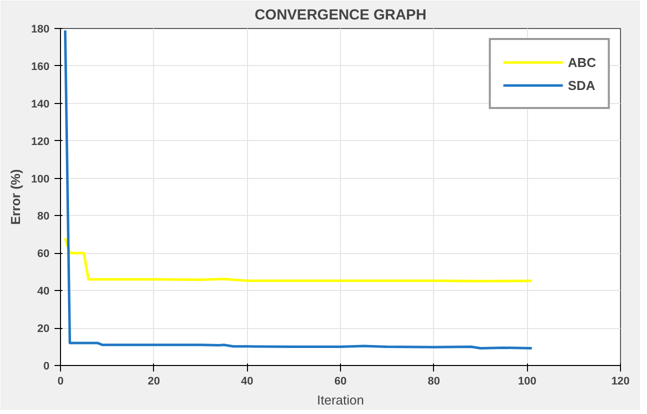  What do you see at coordinates (299, 259) in the screenshot?
I see `line-series` at bounding box center [299, 259].